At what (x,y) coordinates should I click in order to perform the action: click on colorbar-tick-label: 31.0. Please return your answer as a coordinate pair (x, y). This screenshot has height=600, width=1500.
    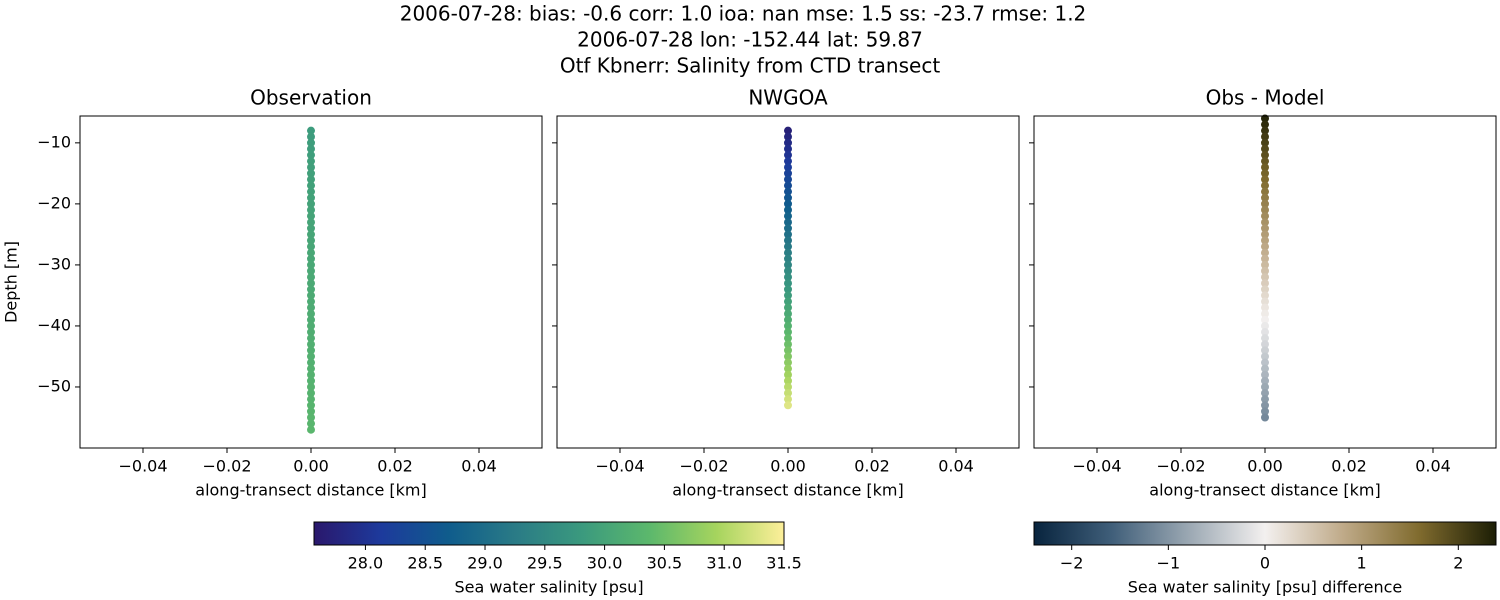
    Looking at the image, I should click on (724, 563).